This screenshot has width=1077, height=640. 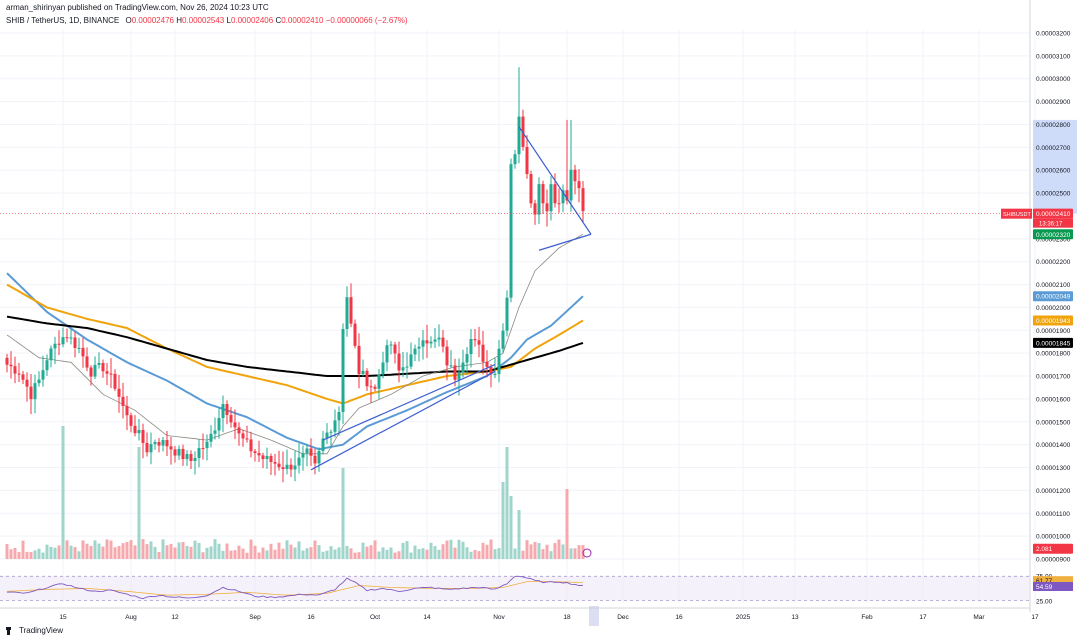 I want to click on symbol-badge-bg, so click(x=1016, y=213).